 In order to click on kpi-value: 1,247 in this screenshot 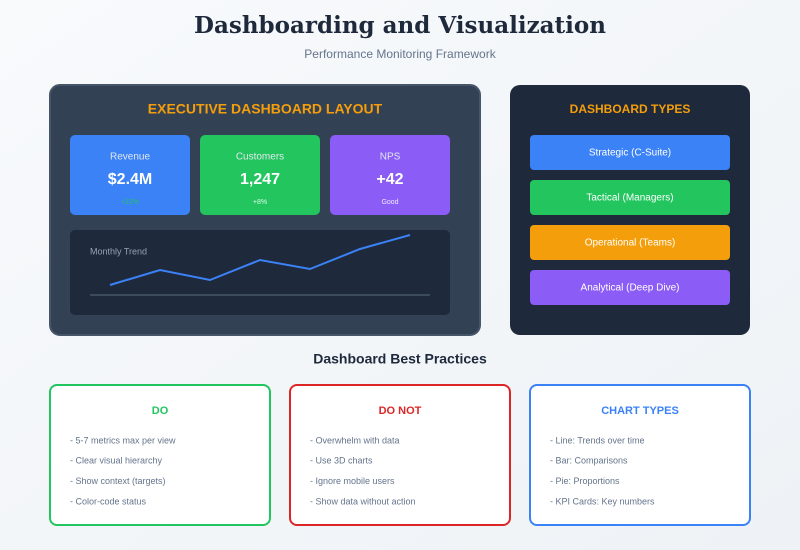, I will do `click(260, 179)`.